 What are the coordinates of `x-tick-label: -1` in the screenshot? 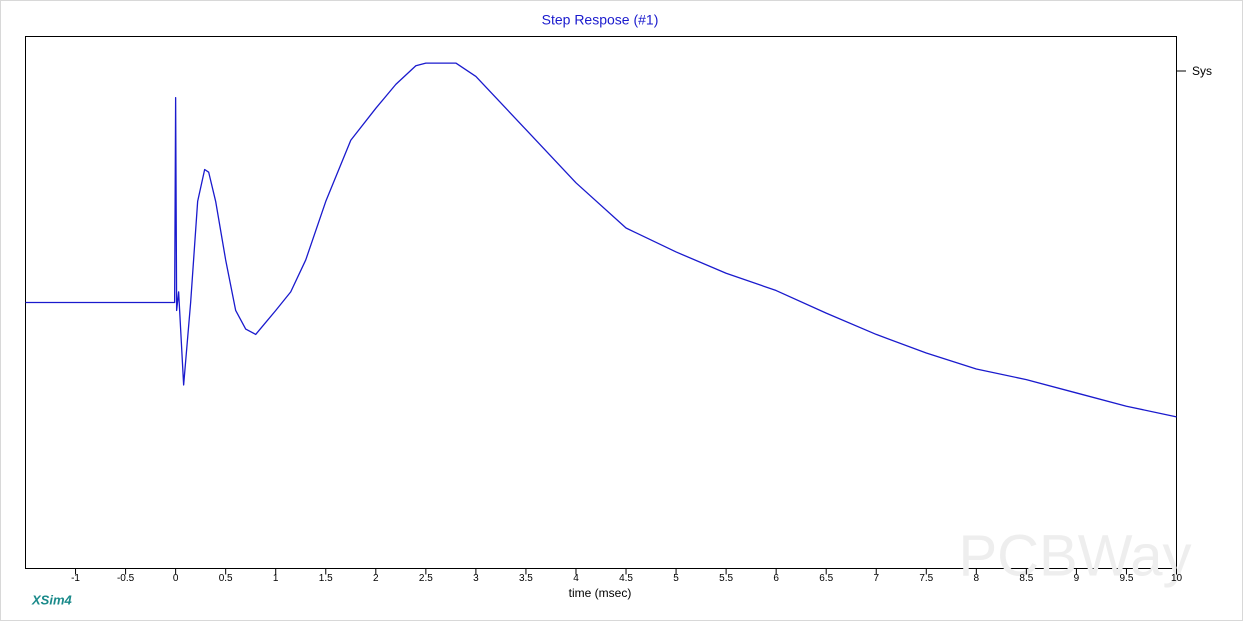 It's located at (75, 578).